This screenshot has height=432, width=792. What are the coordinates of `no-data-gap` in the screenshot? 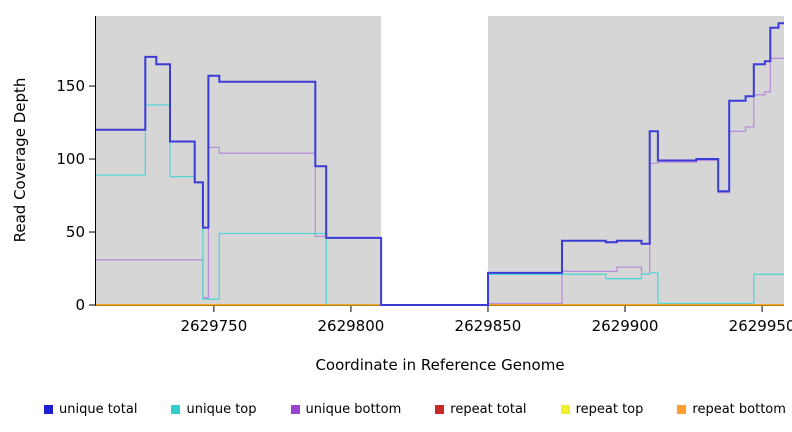 It's located at (434, 160).